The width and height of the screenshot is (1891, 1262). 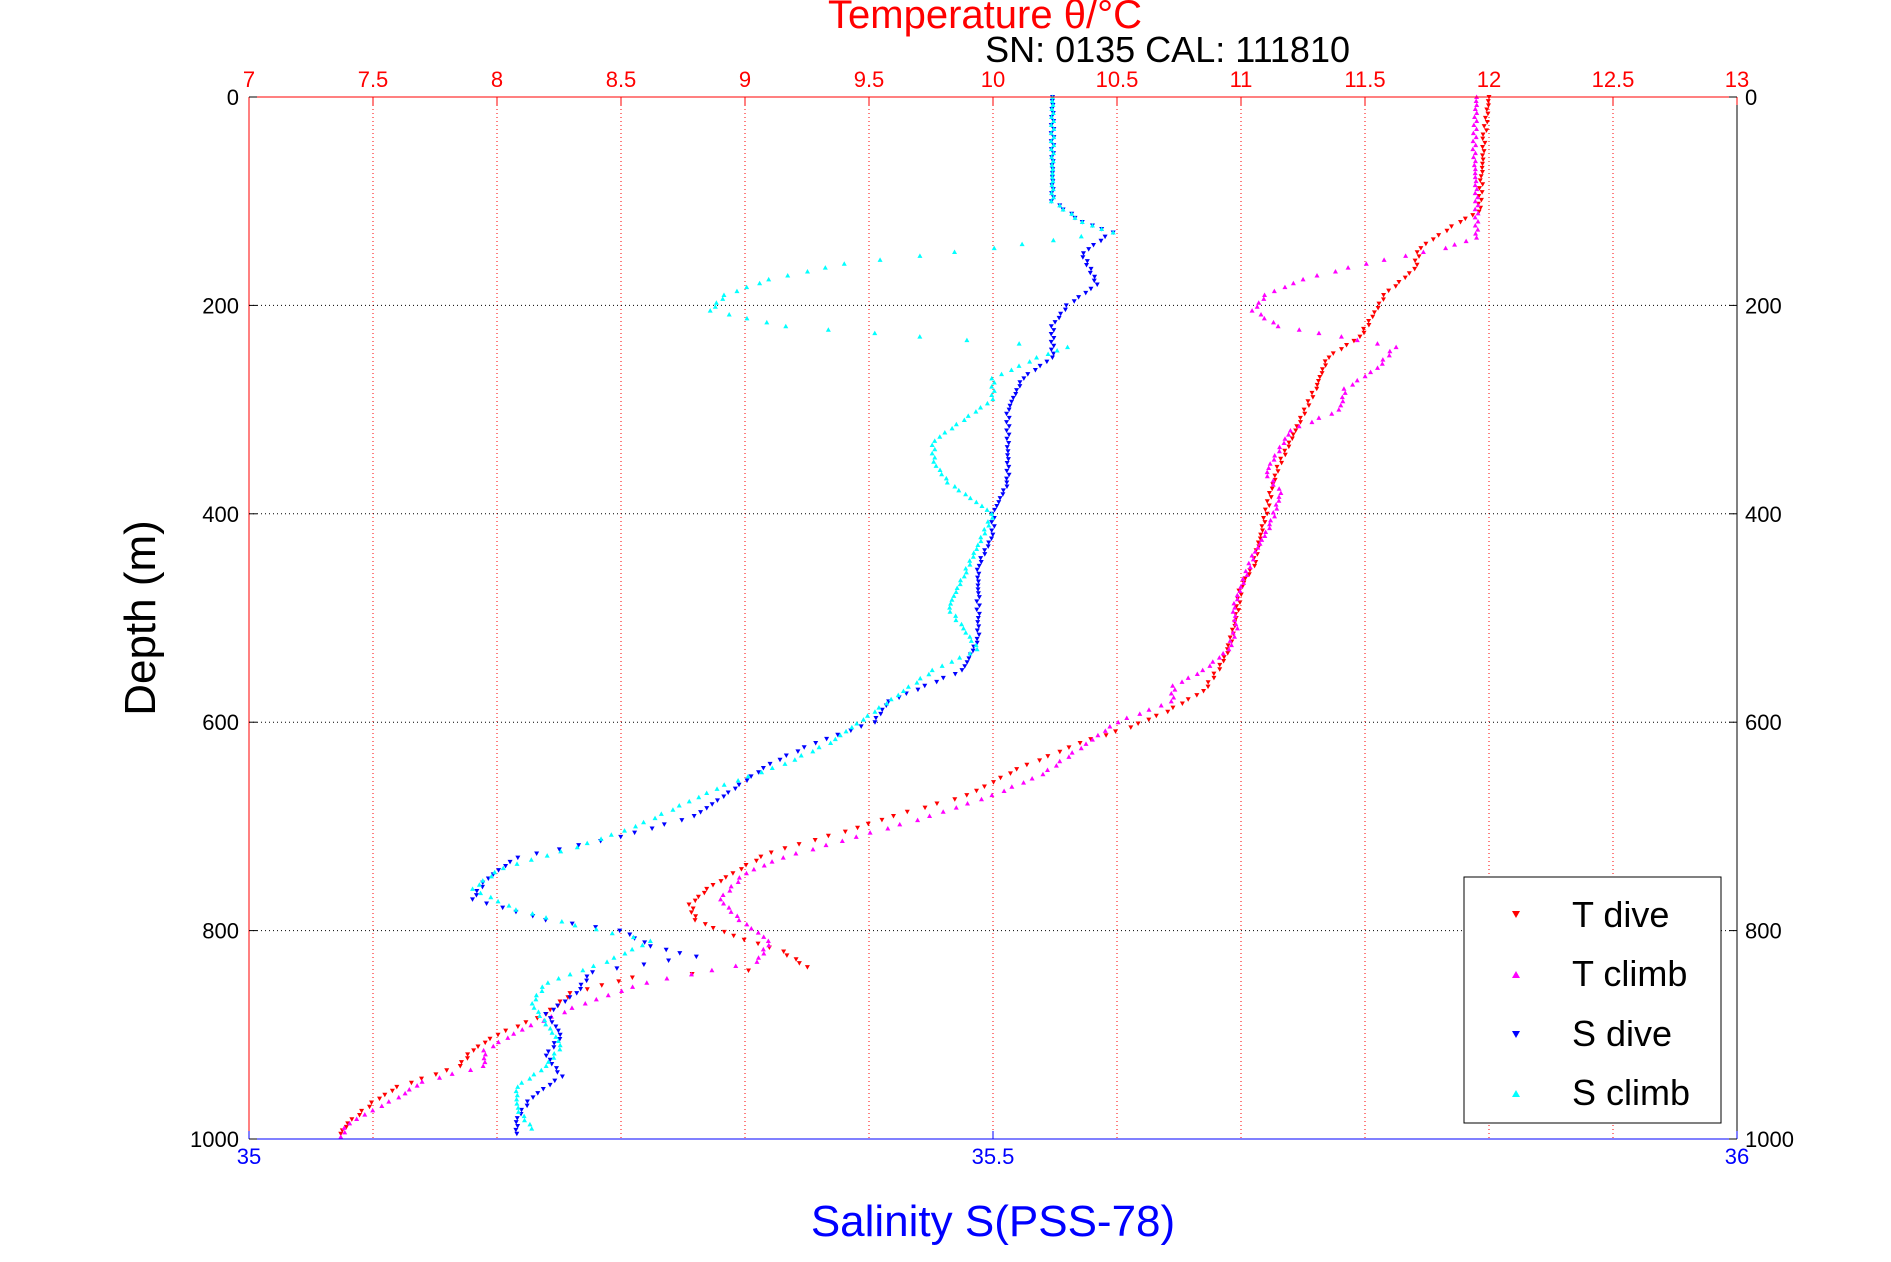 I want to click on depth-tick-label-right: 1000, so click(x=1769, y=1139).